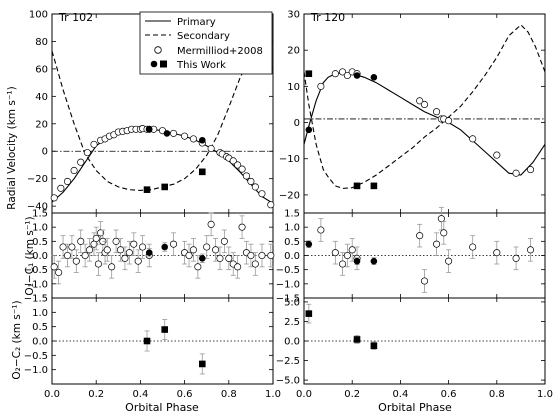  Describe the element at coordinates (45, 152) in the screenshot. I see `tr102-main-ytick-label: 0` at that location.